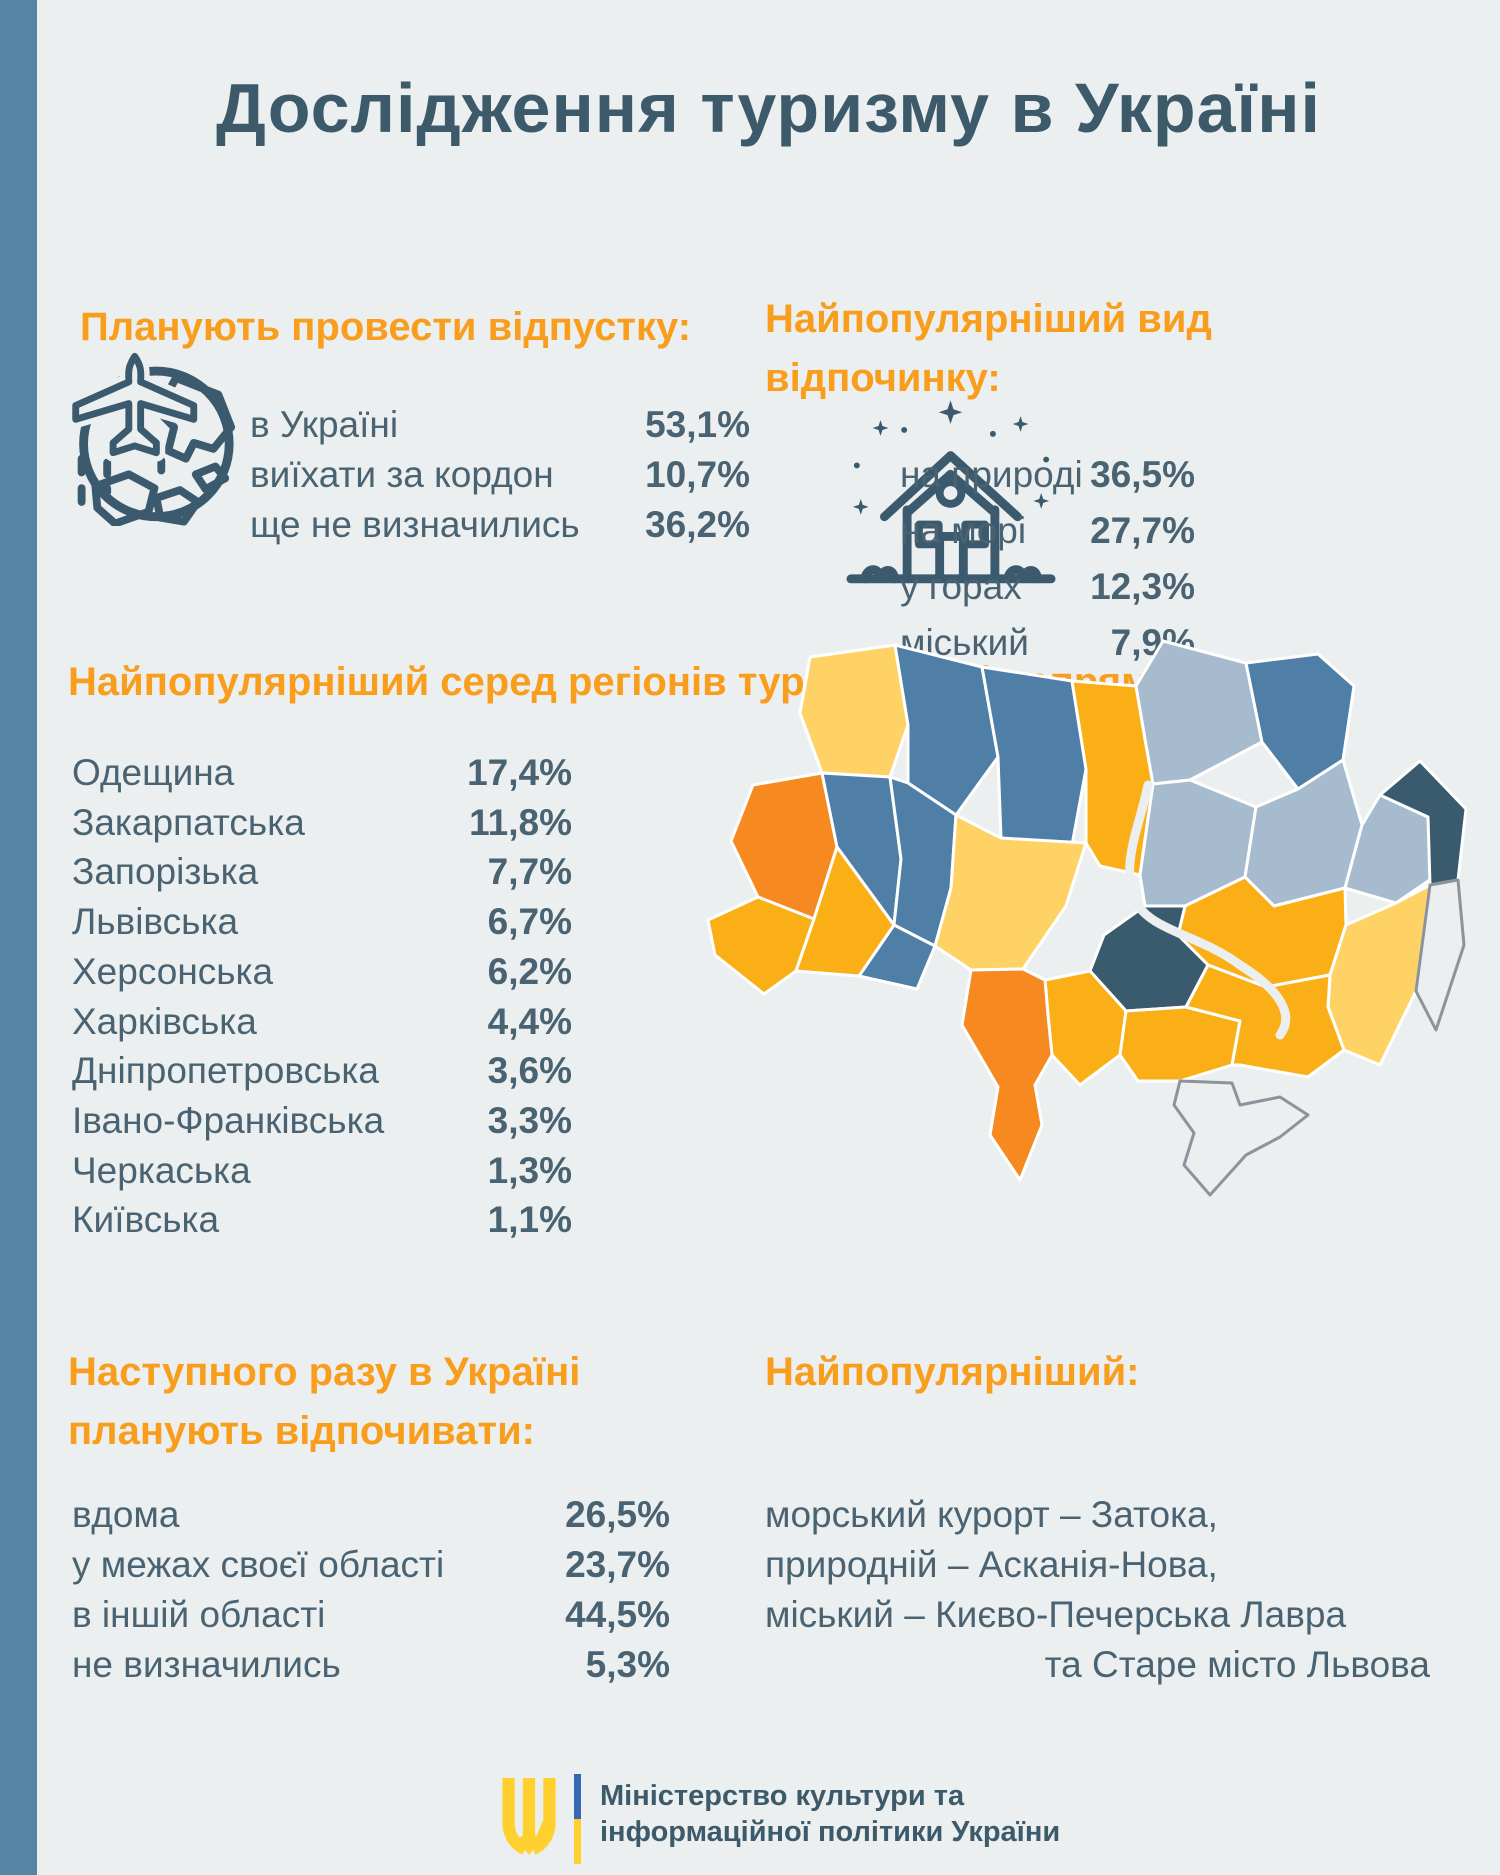 This screenshot has width=1500, height=1875. Describe the element at coordinates (371, 1665) in the screenshot. I see `list-item: не визначились 5,3%` at that location.